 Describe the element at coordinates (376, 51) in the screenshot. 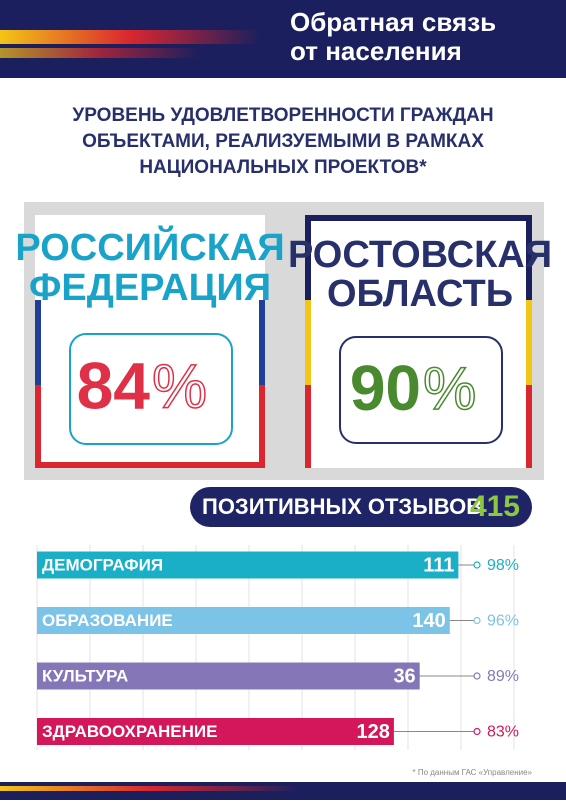

I see `header-title: от населения` at that location.